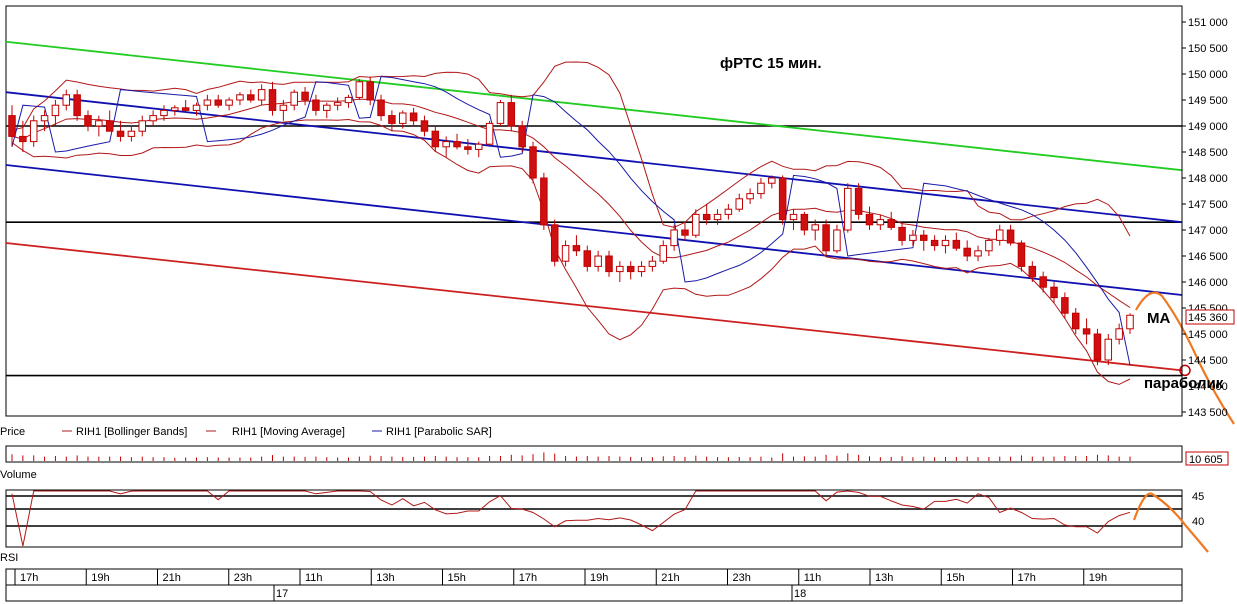 Image resolution: width=1237 pixels, height=604 pixels. Describe the element at coordinates (1170, 522) in the screenshot. I see `rsi-forecast-curve` at that location.